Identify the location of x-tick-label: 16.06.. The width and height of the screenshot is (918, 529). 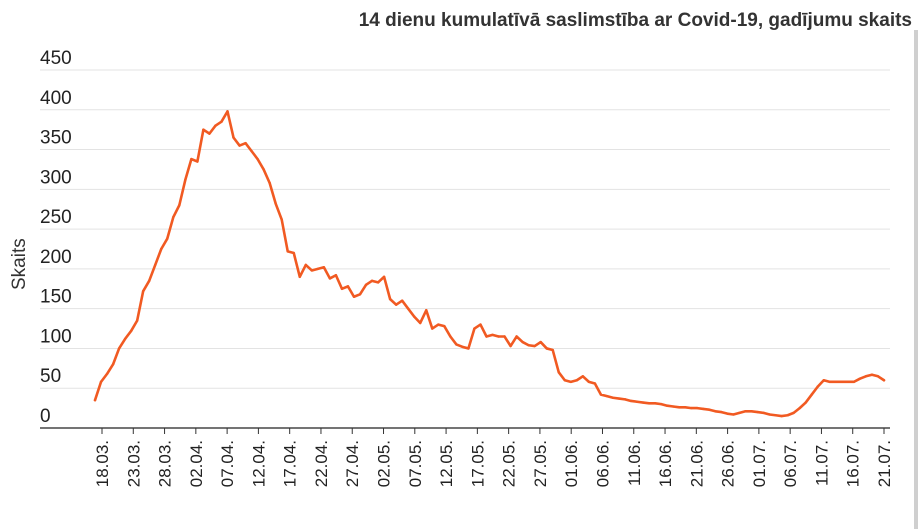
(665, 463).